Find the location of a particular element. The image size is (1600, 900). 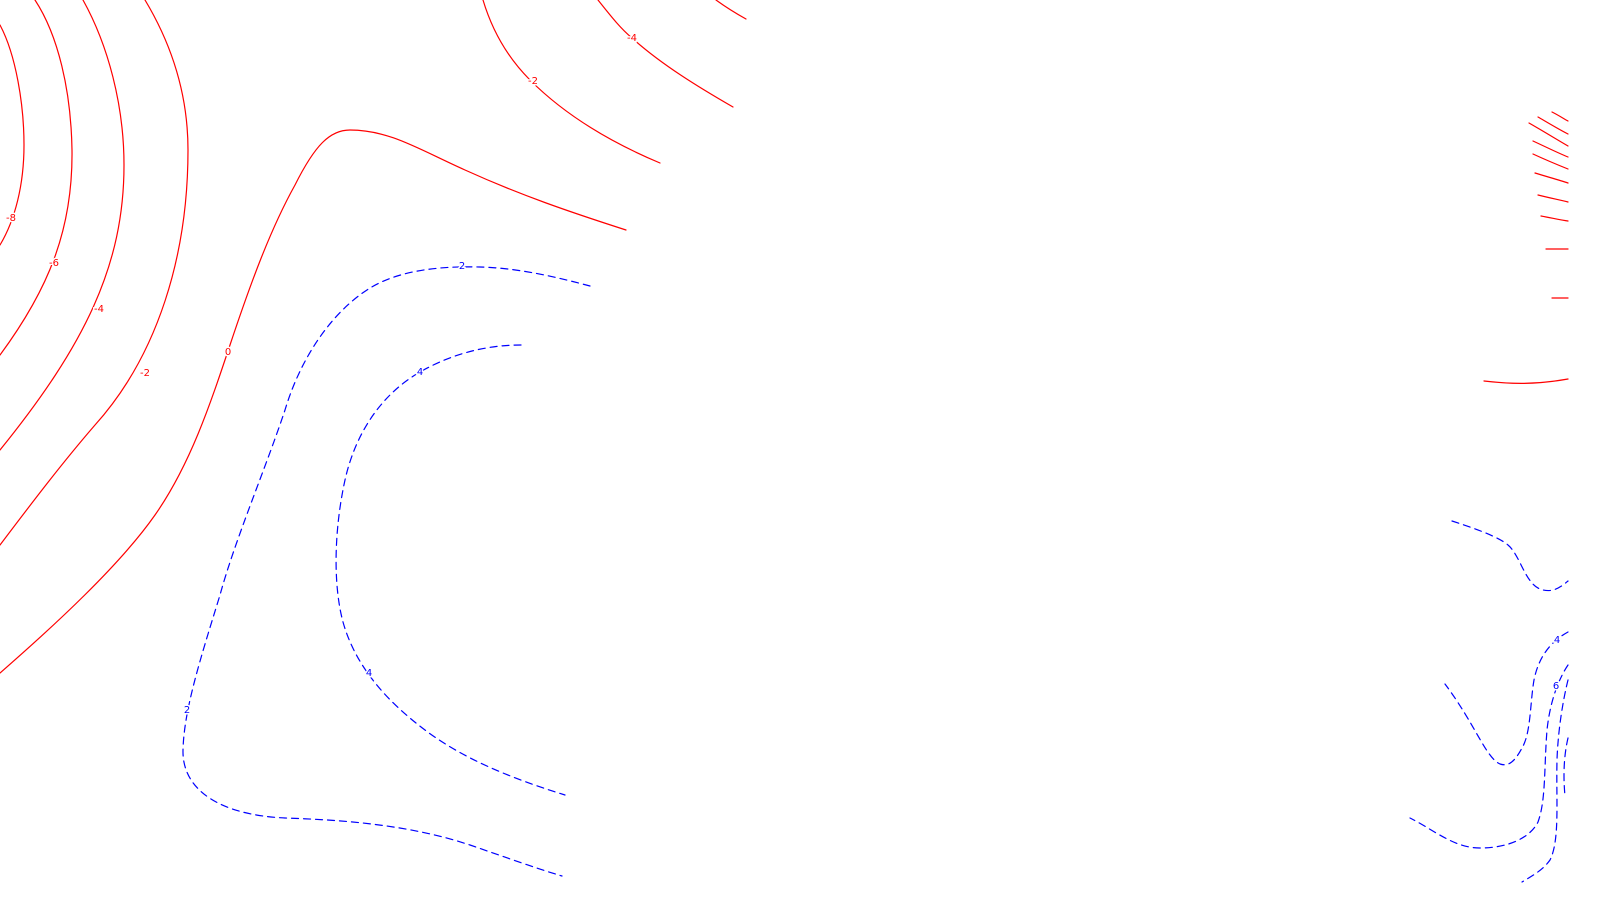

contour-line-pos-right-edge is located at coordinates (1566, 767).